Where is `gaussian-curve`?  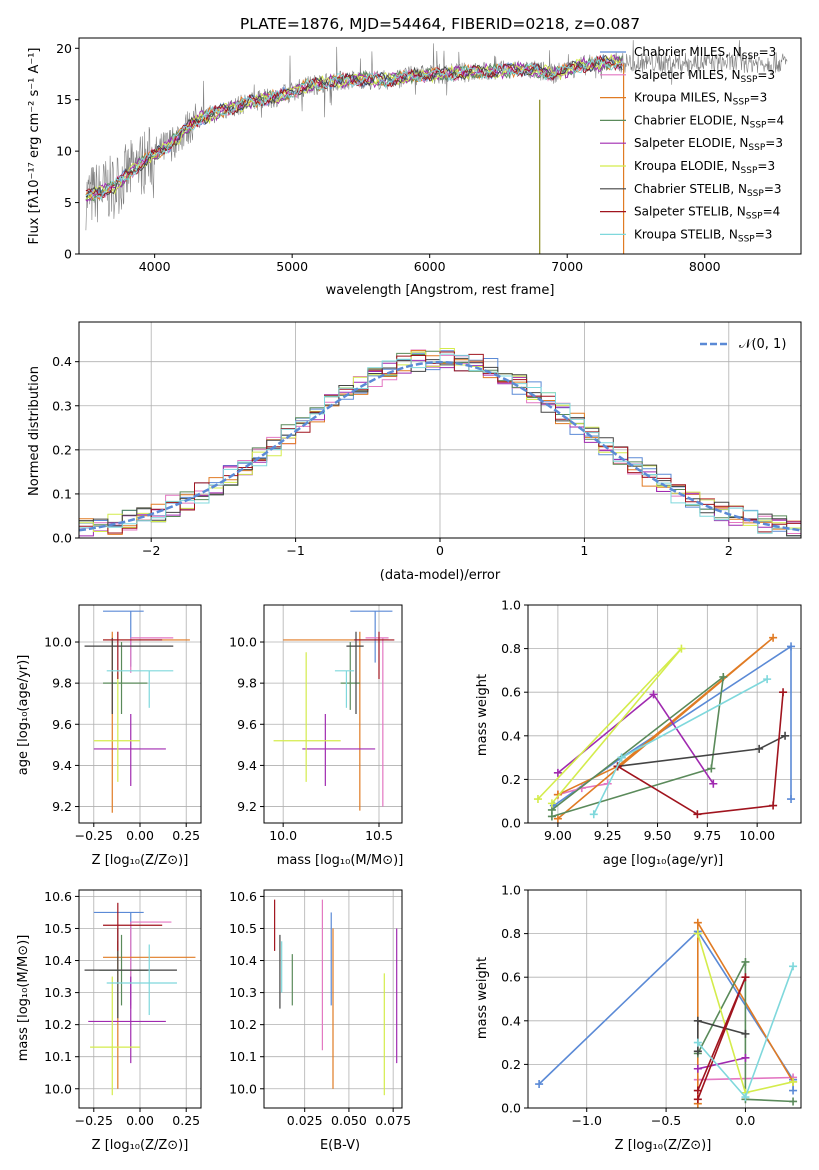
gaussian-curve is located at coordinates (440, 446).